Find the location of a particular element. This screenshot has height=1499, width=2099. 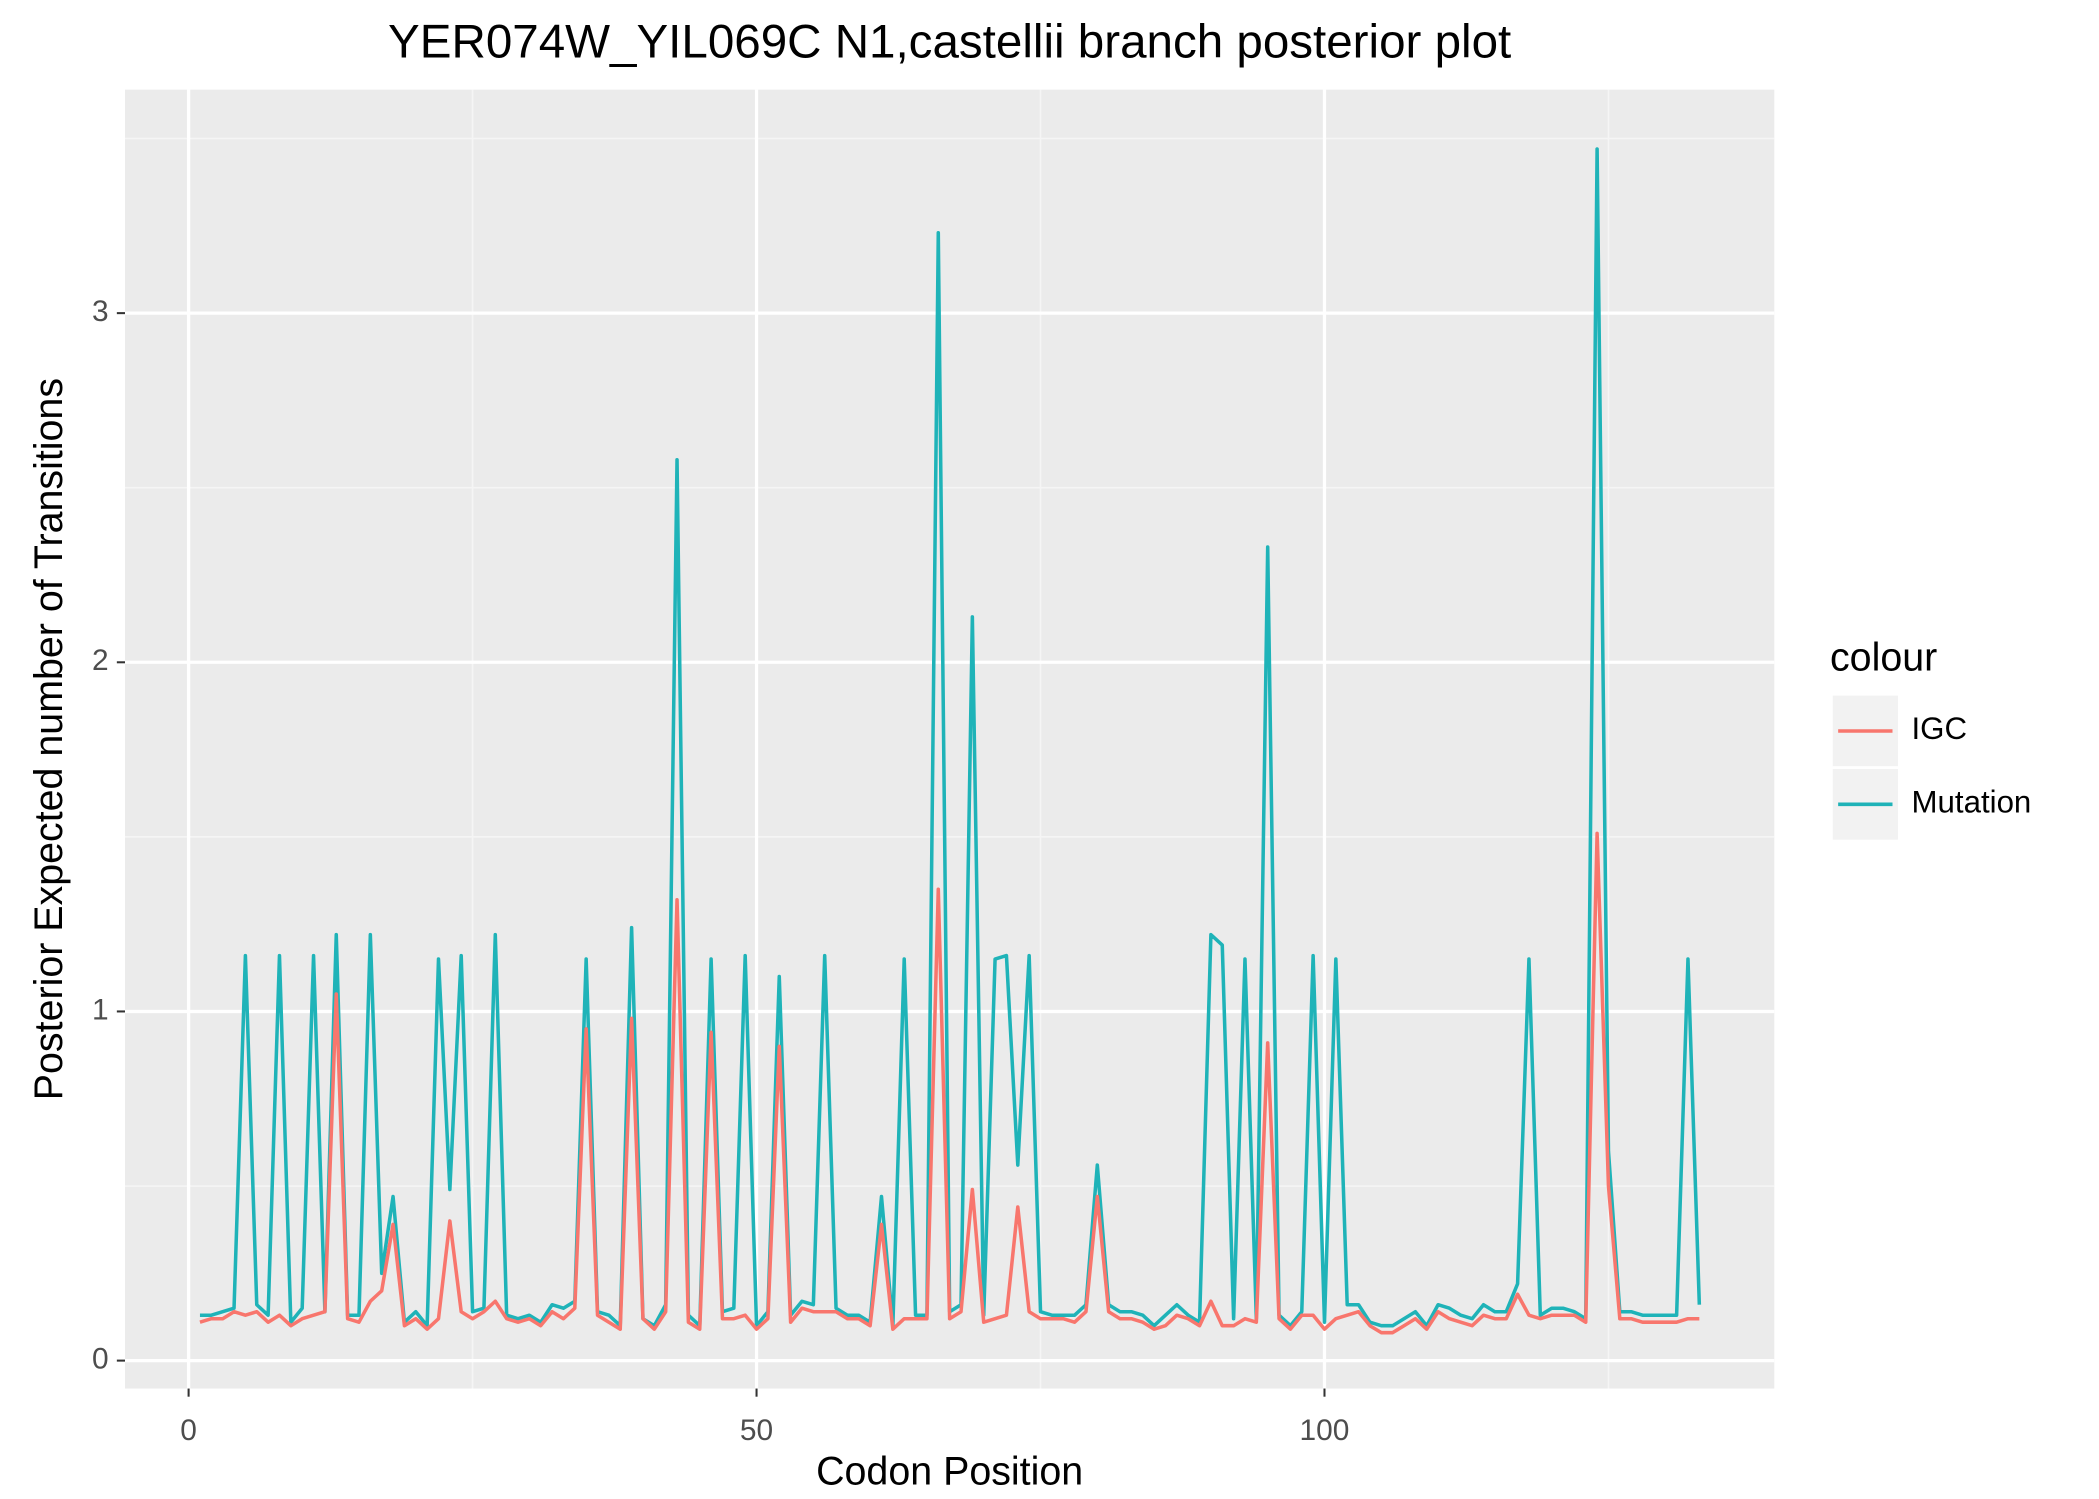

y-tick-label: 3 is located at coordinates (100, 311).